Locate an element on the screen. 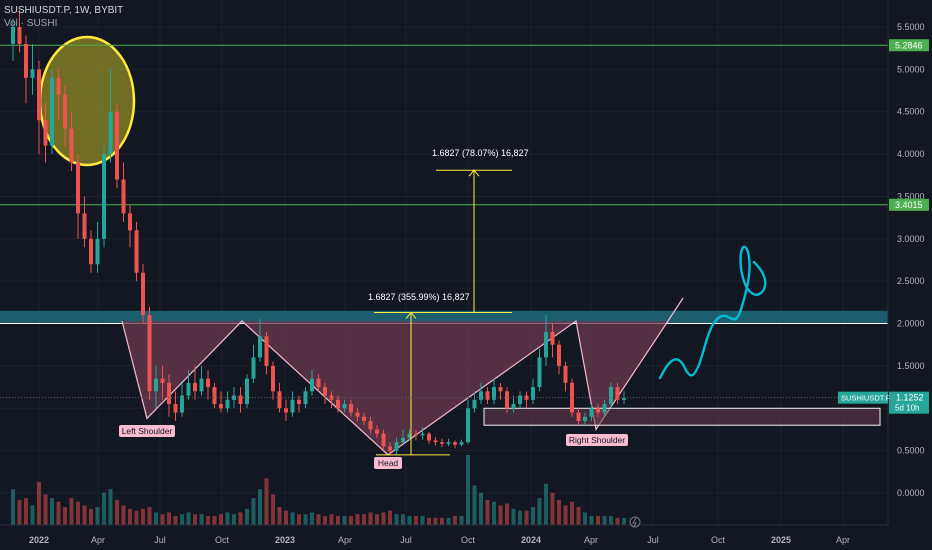  level-price-tag-text: 5.2846 is located at coordinates (909, 45).